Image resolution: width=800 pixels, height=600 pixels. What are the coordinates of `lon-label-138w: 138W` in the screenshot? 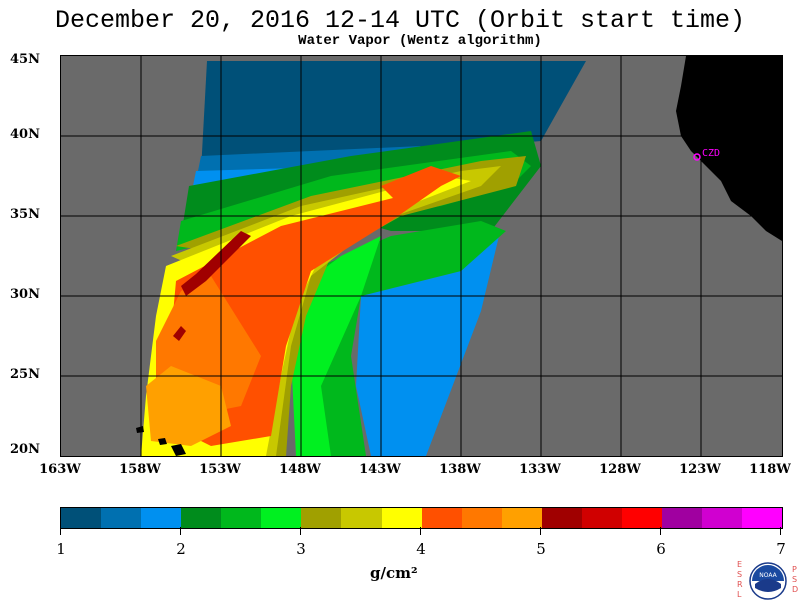 It's located at (460, 469).